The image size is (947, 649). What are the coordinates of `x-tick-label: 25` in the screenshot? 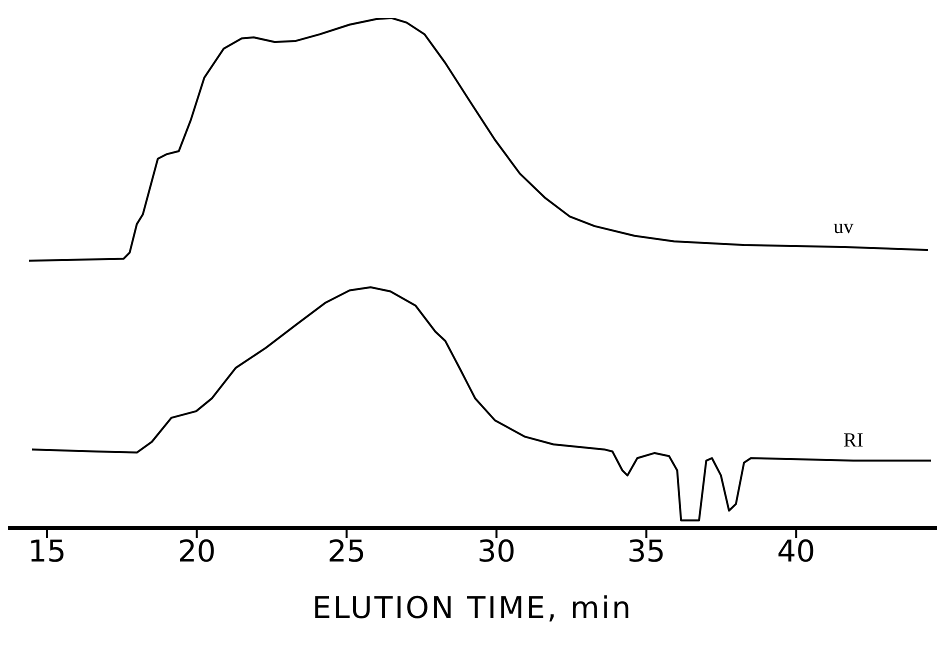 It's located at (347, 552).